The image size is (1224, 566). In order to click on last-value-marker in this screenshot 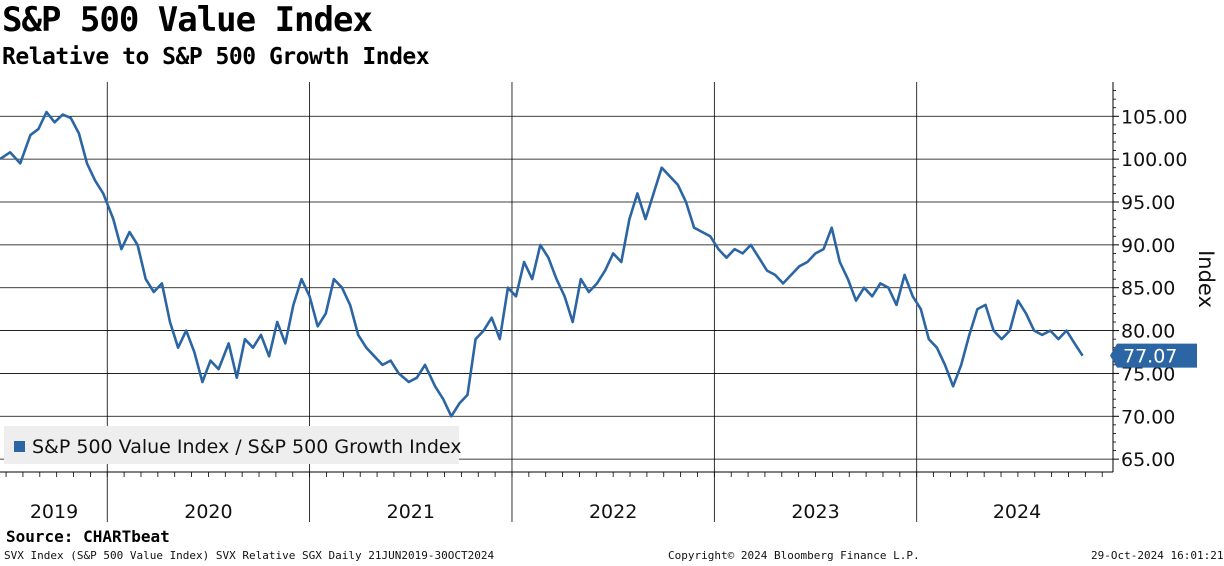, I will do `click(1153, 355)`.